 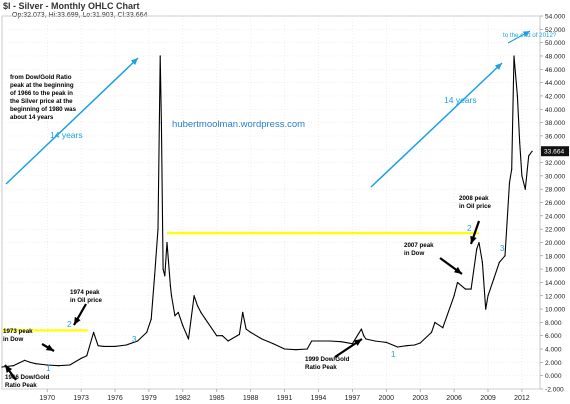 What do you see at coordinates (85, 292) in the screenshot?
I see `annotation-line: 1974 peak` at bounding box center [85, 292].